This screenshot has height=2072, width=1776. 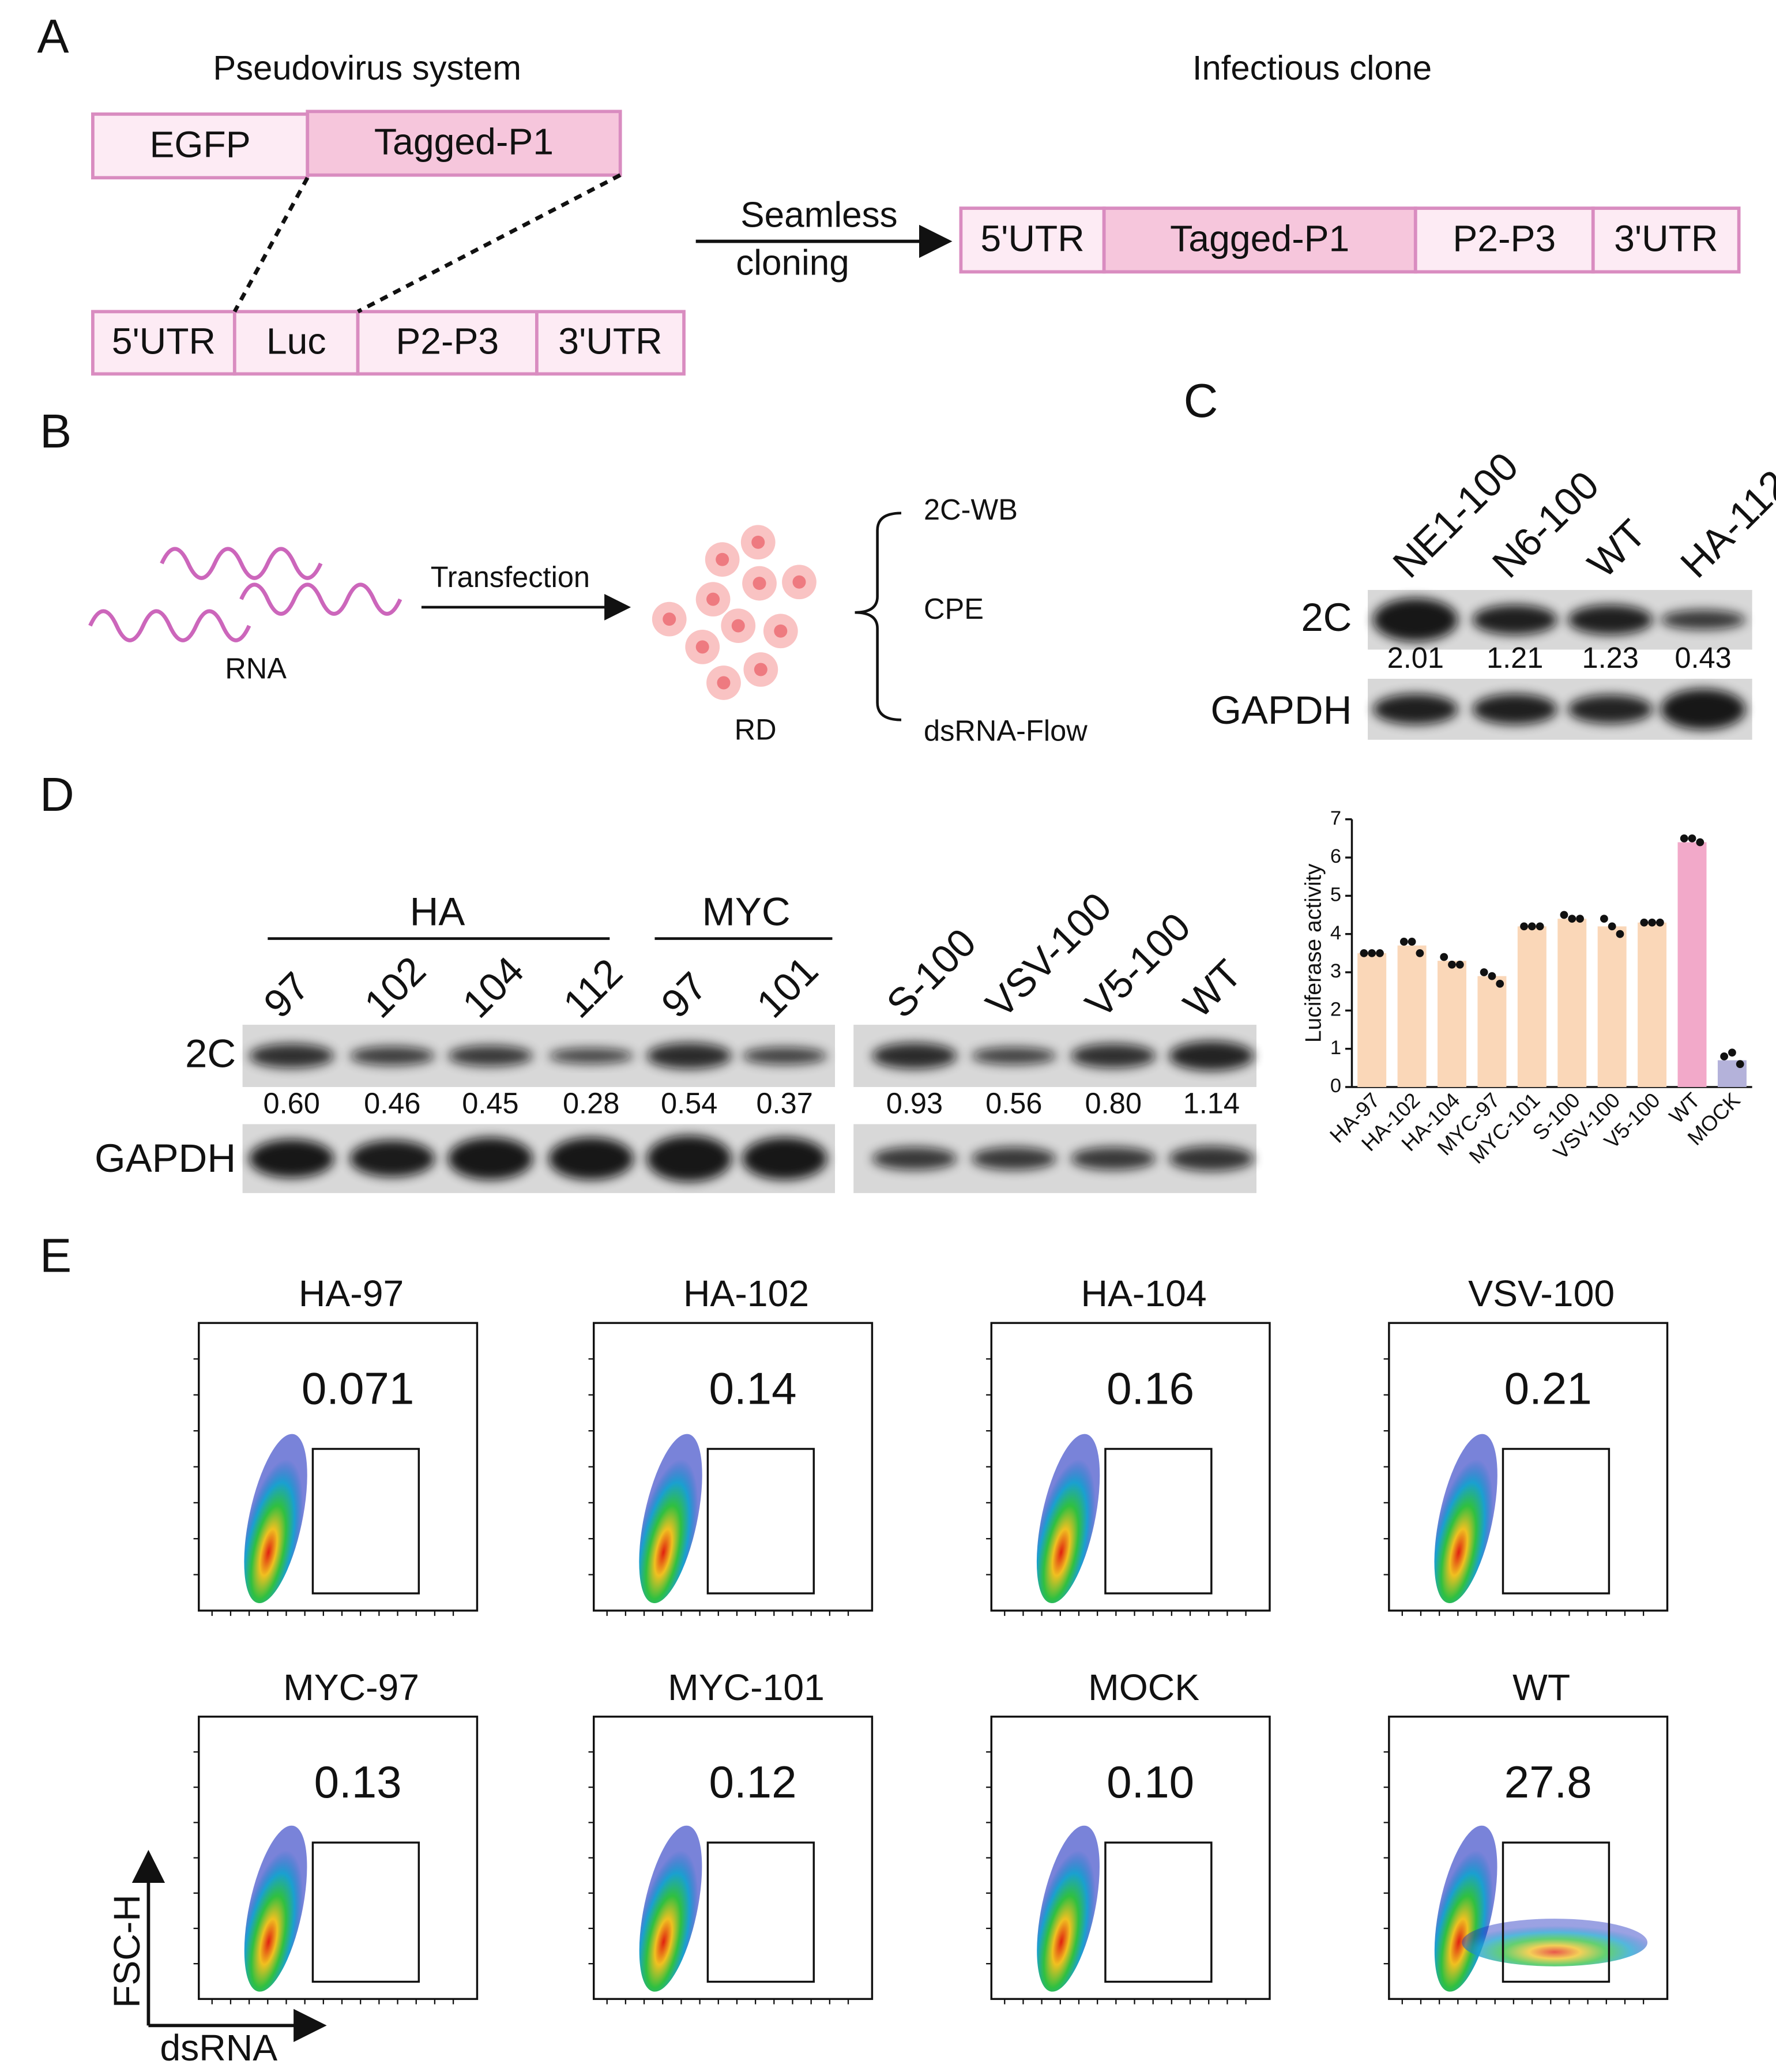 What do you see at coordinates (1335, 1048) in the screenshot?
I see `y-tick-label: 1` at bounding box center [1335, 1048].